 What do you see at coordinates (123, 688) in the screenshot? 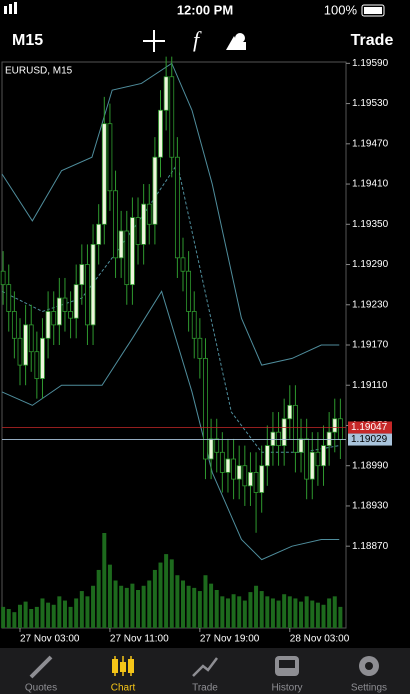
I see `tab-label: Chart` at bounding box center [123, 688].